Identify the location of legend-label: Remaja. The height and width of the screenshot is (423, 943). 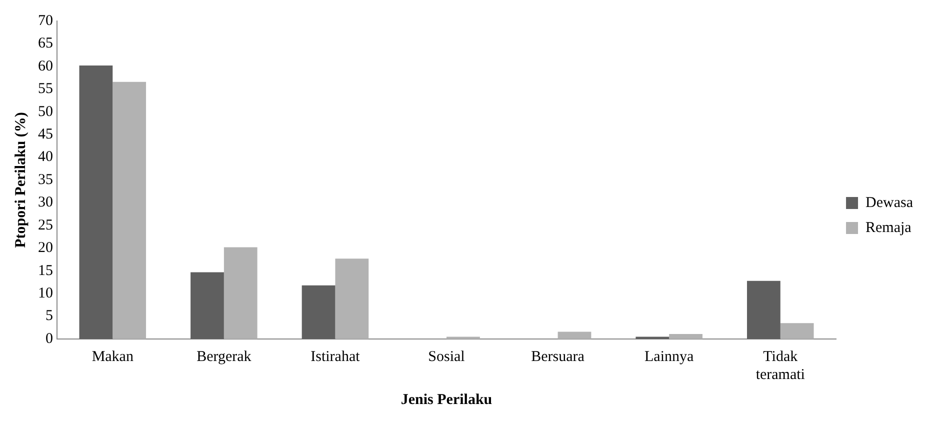
(889, 228).